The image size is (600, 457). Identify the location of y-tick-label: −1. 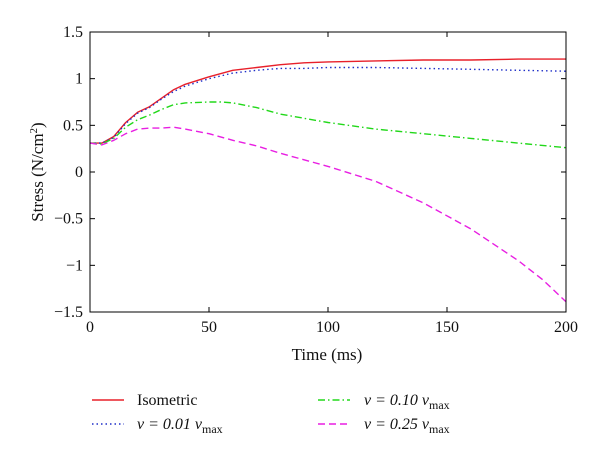
(74, 265).